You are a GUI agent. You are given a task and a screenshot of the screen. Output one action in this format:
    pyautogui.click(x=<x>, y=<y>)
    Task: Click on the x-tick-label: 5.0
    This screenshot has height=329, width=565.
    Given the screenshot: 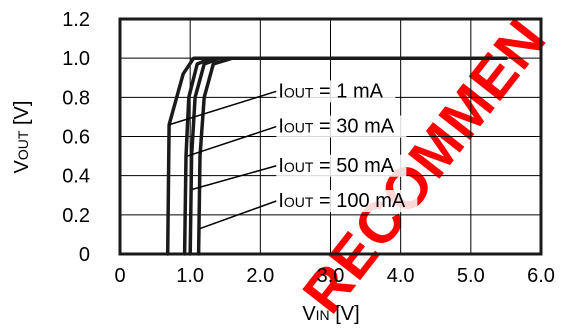 What is the action you would take?
    pyautogui.click(x=471, y=276)
    